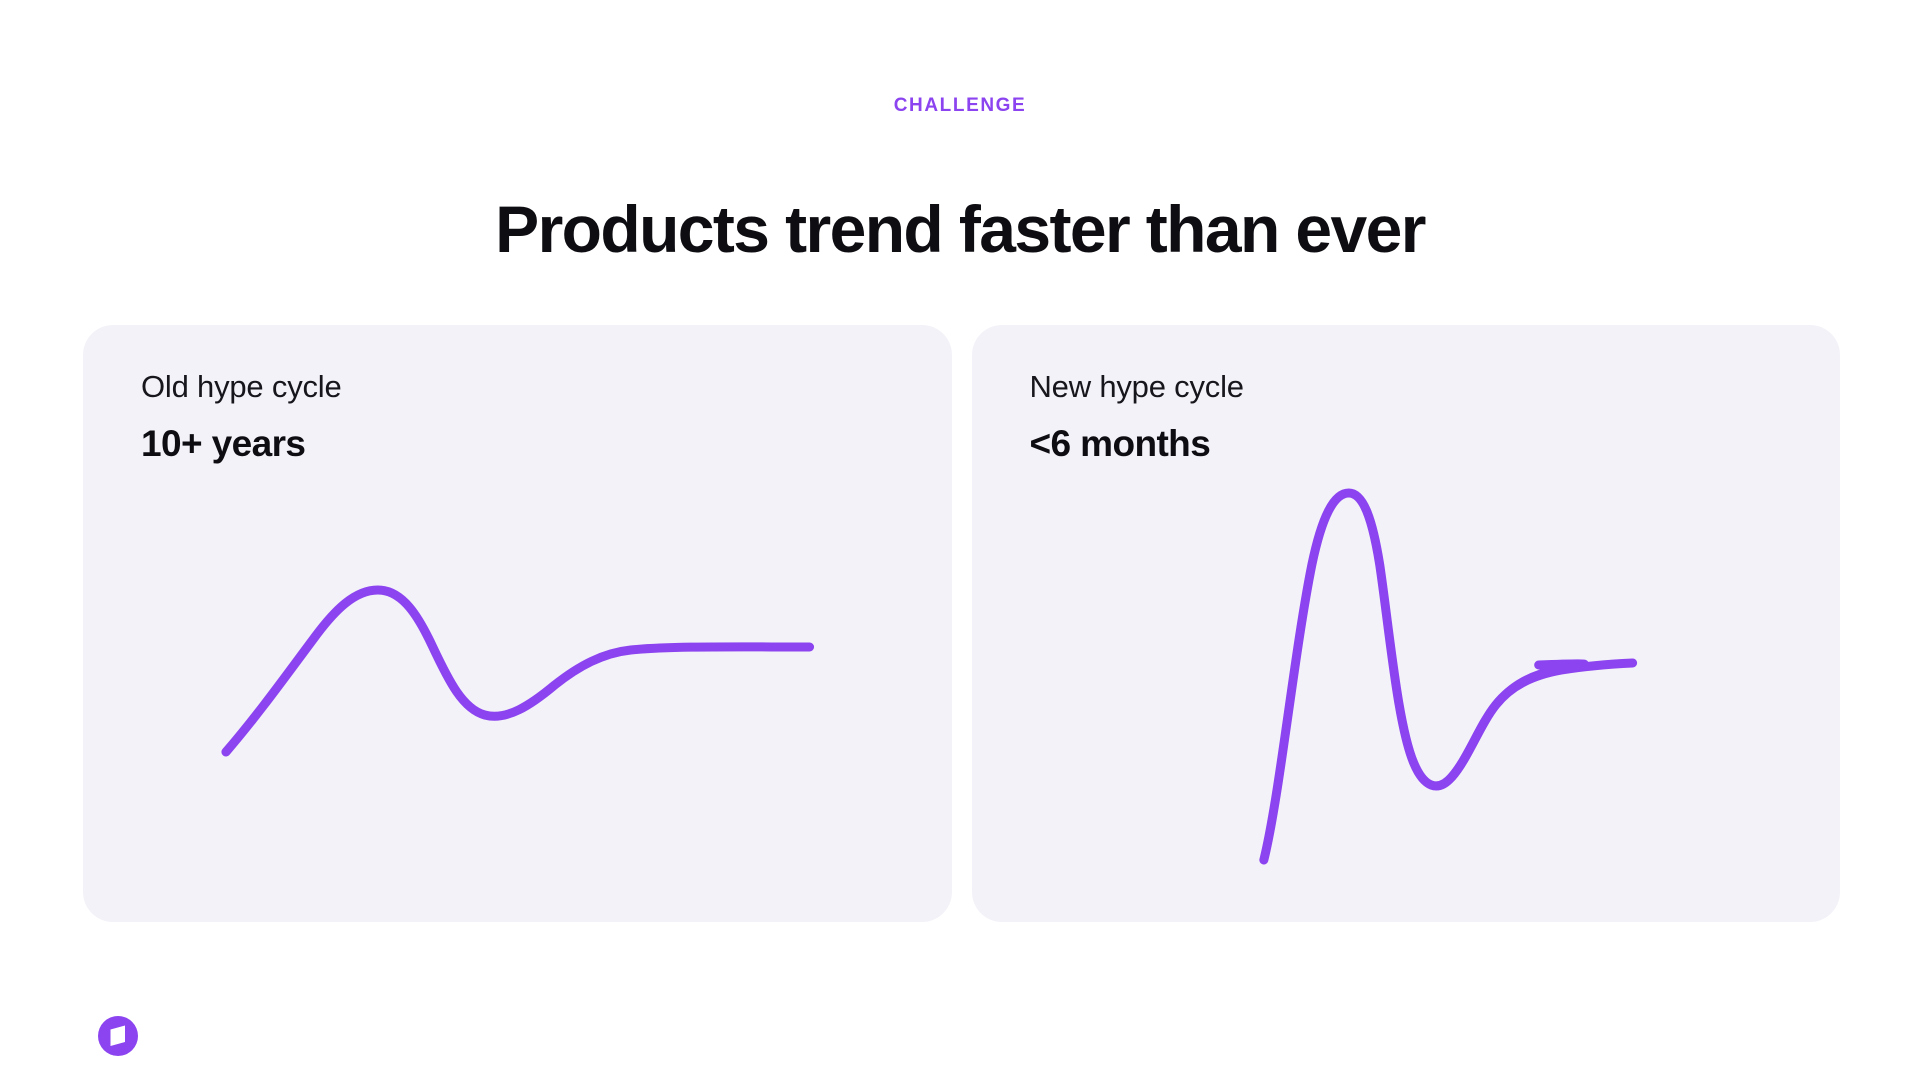 The image size is (1920, 1080). I want to click on brand-logo, so click(118, 1036).